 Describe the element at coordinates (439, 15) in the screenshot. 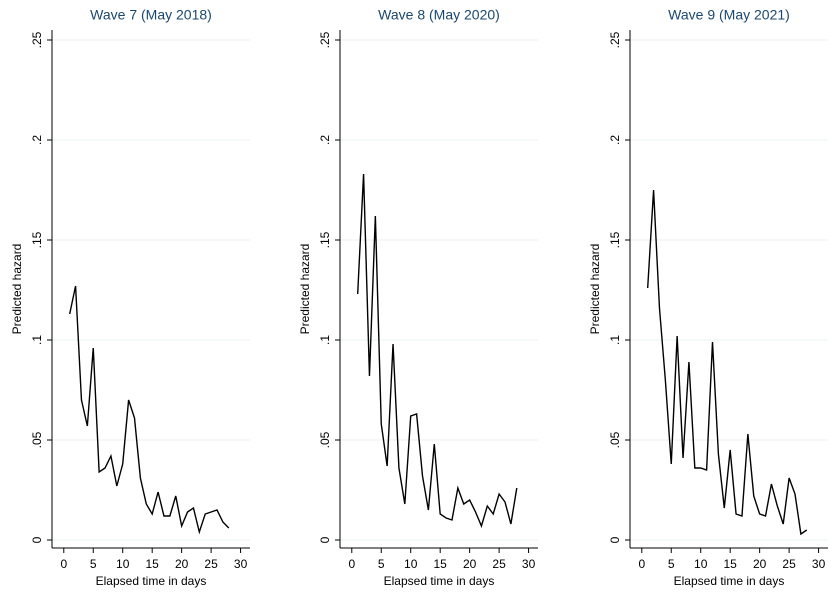

I see `panel-title: Wave 8 (May 2020)` at that location.